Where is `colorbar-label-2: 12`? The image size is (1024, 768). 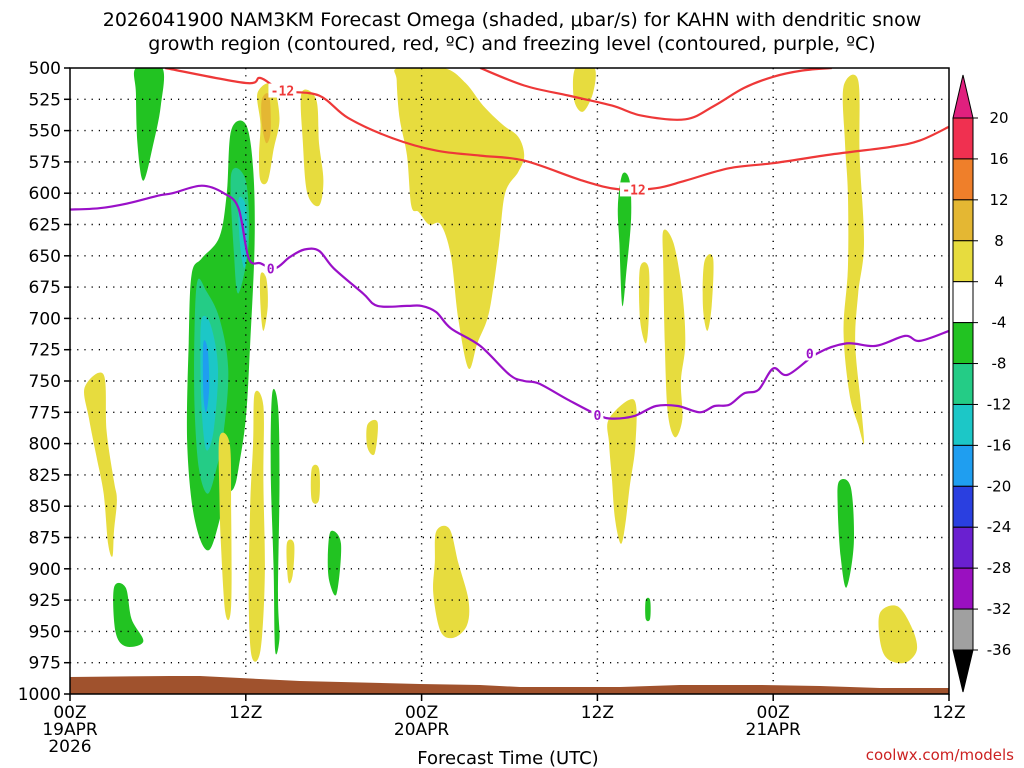 colorbar-label-2: 12 is located at coordinates (998, 200).